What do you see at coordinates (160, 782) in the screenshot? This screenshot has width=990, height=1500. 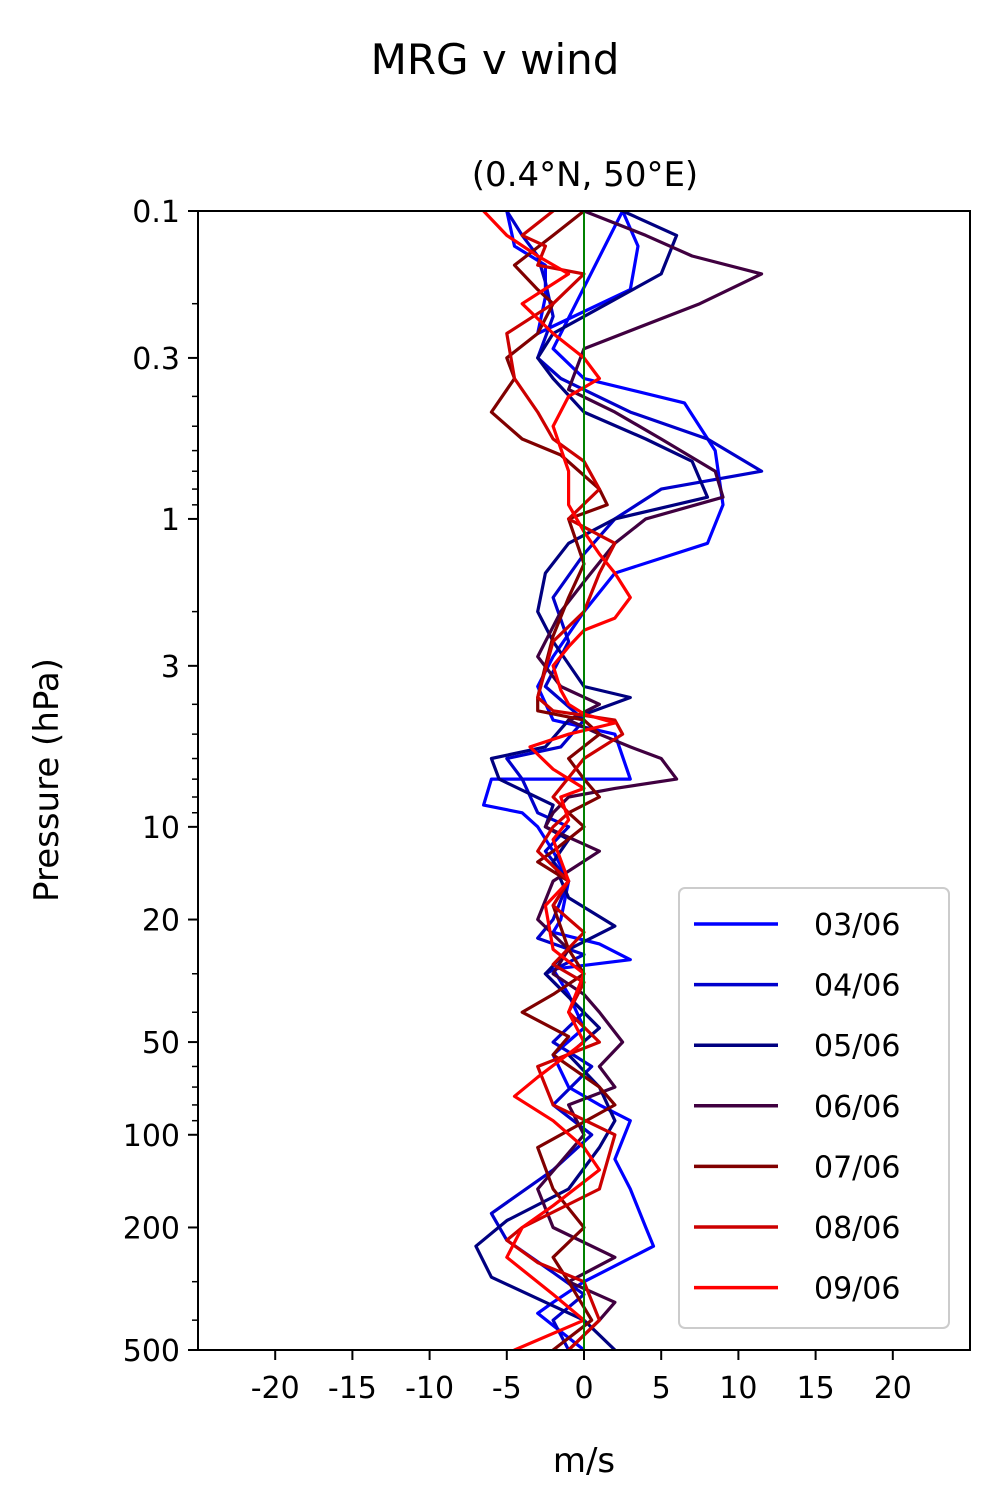 I see `y-axis: 0.1 0.3 1 3 10 20 50 100 200 500` at bounding box center [160, 782].